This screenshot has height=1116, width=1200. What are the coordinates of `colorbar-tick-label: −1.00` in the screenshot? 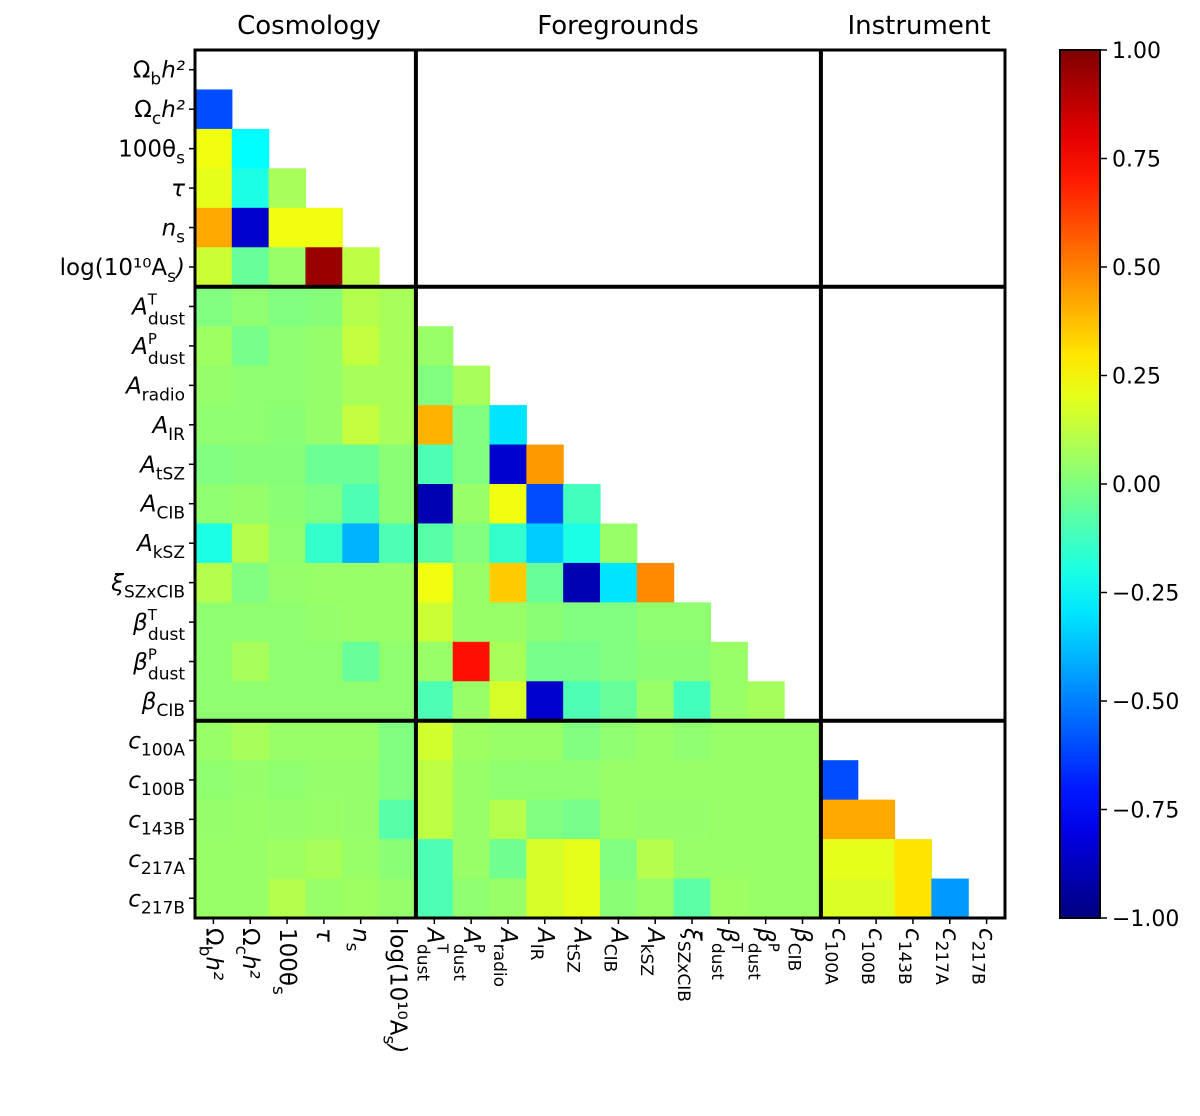 It's located at (1145, 919).